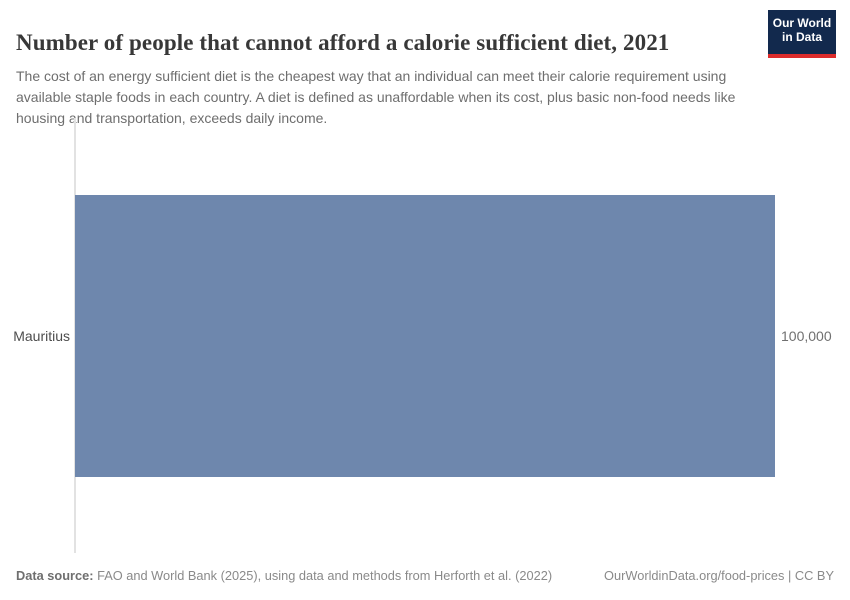 The width and height of the screenshot is (850, 600). I want to click on data-source-label: Data source:, so click(55, 575).